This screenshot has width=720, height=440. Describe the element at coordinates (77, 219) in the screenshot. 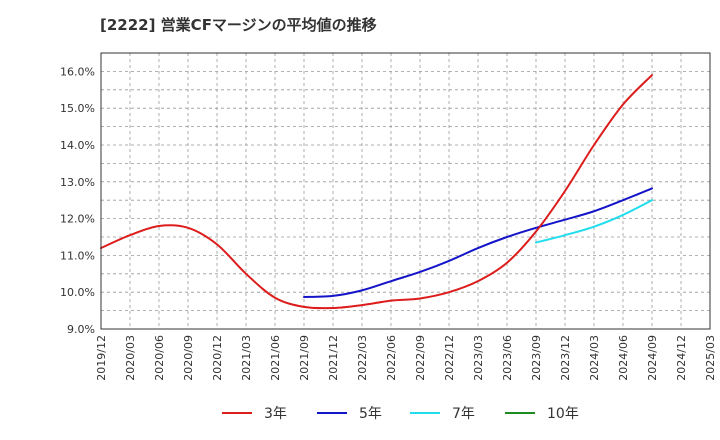

I see `y-tick-label: 12.0%` at that location.